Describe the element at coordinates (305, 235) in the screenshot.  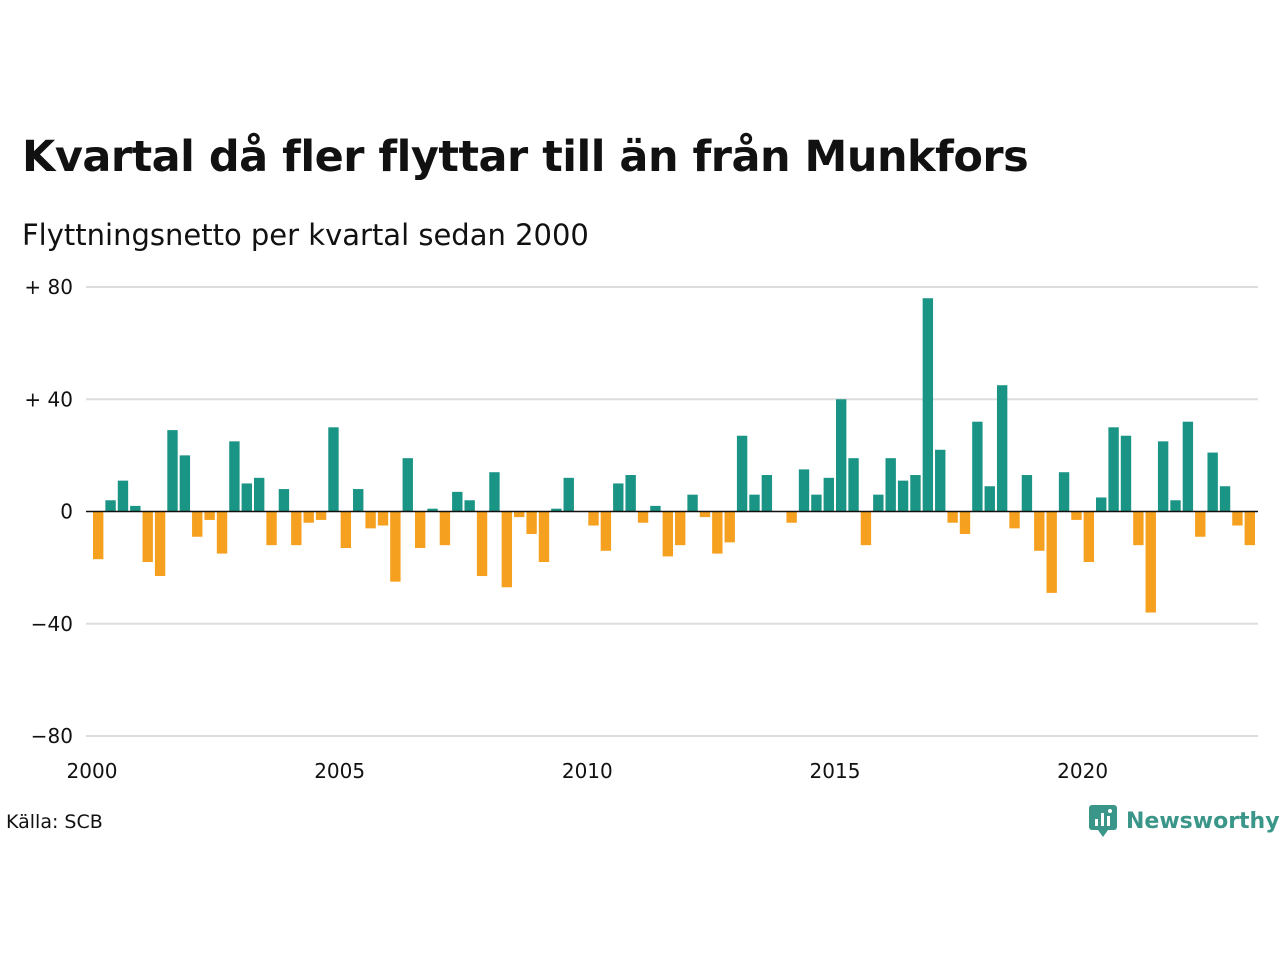
I see `chart-subtitle: Flyttningsnetto per kvartal sedan 2000` at that location.